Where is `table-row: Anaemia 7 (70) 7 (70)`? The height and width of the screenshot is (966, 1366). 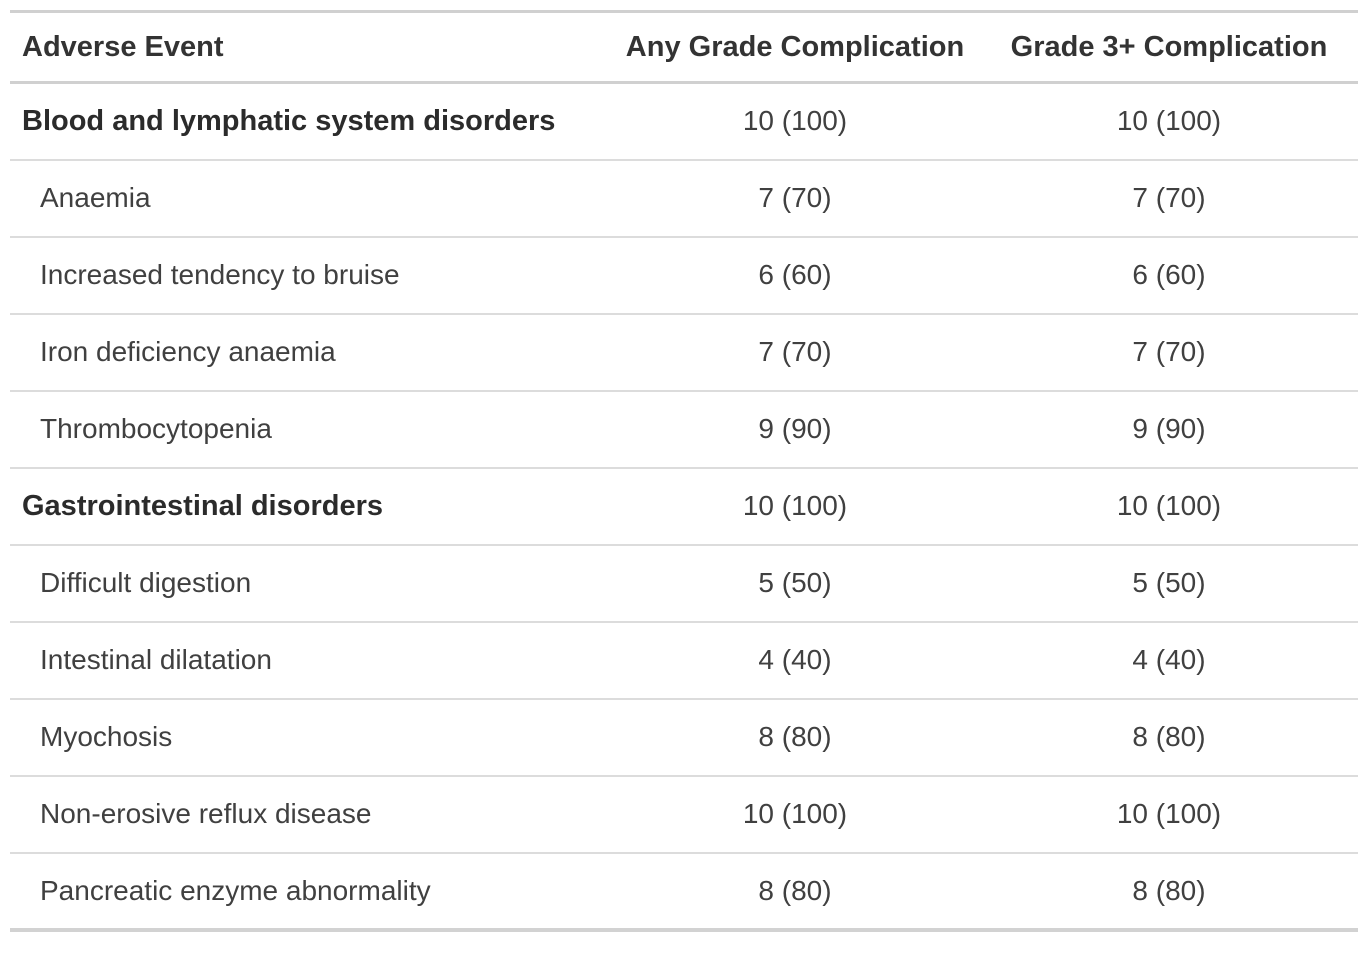 table-row: Anaemia 7 (70) 7 (70) is located at coordinates (684, 198).